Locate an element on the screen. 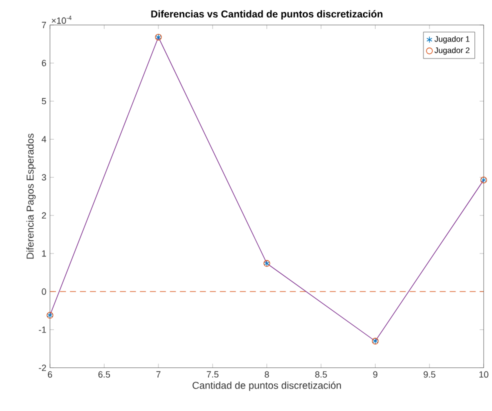 This screenshot has width=492, height=411. x-tick-label: 8.5 is located at coordinates (321, 374).